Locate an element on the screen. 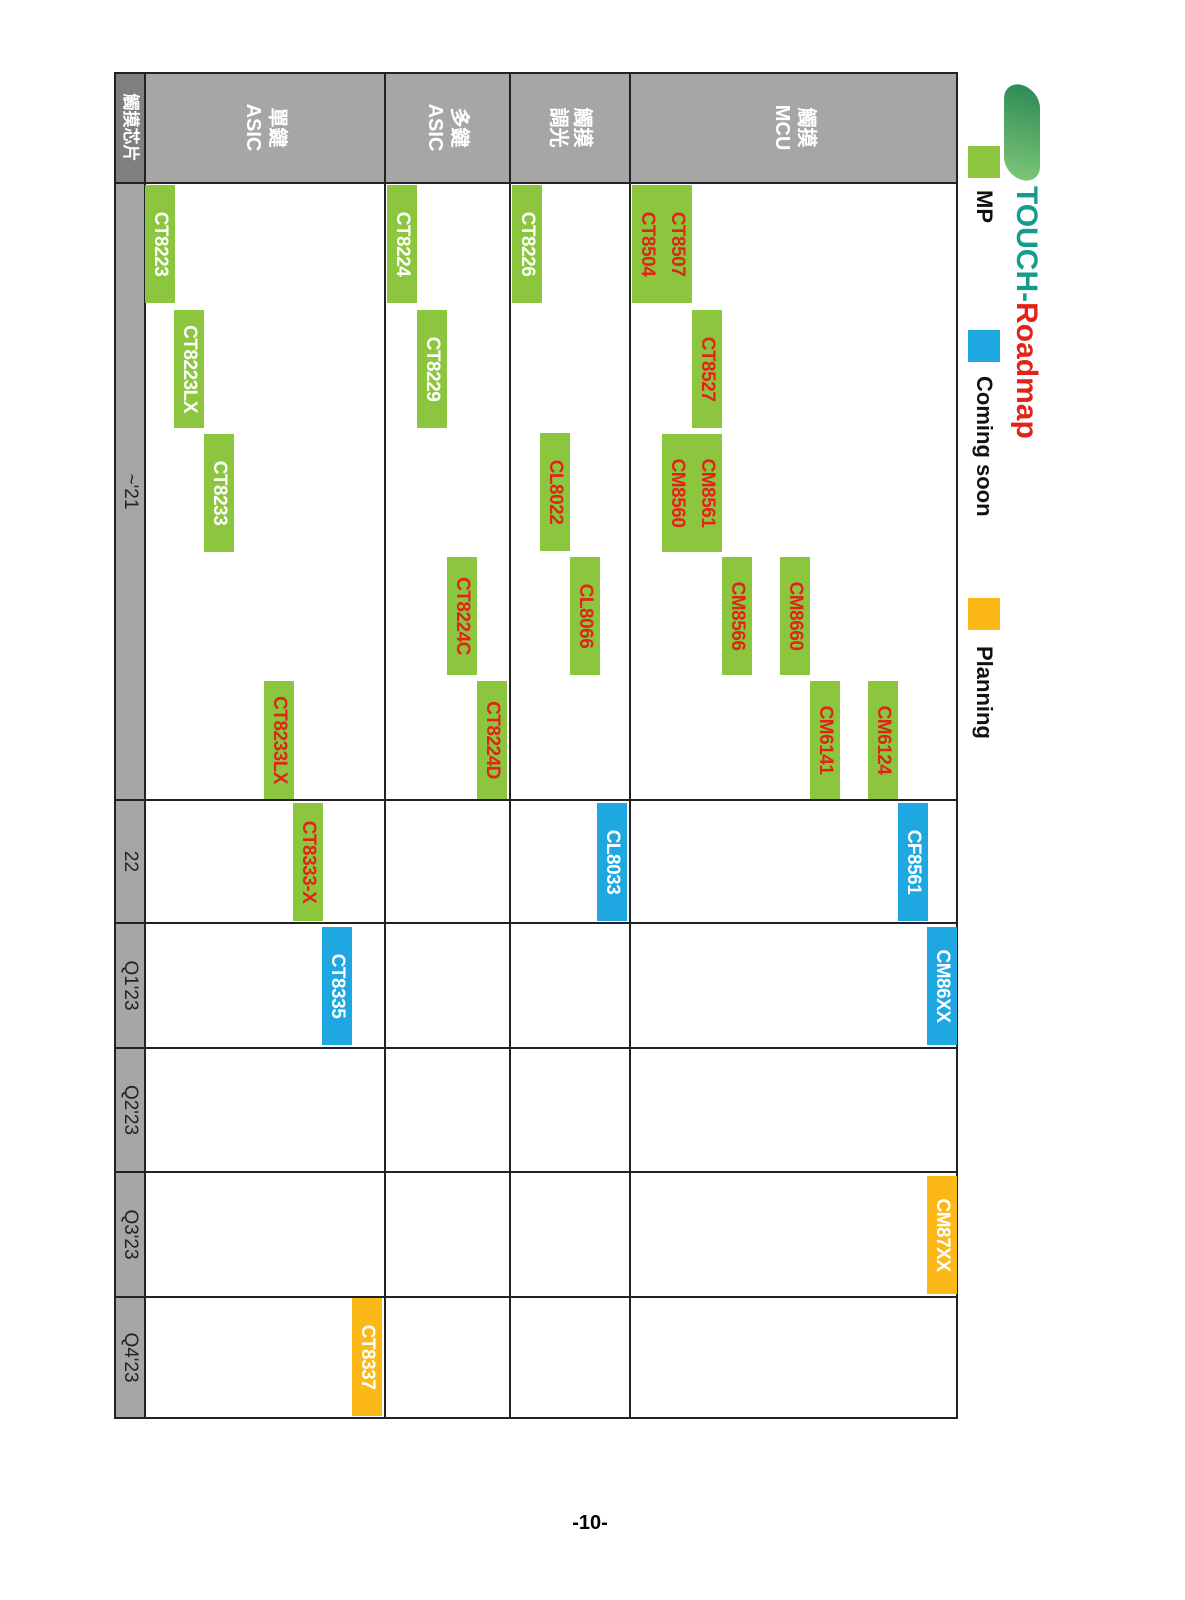  product-bar: CT8224 is located at coordinates (402, 244).